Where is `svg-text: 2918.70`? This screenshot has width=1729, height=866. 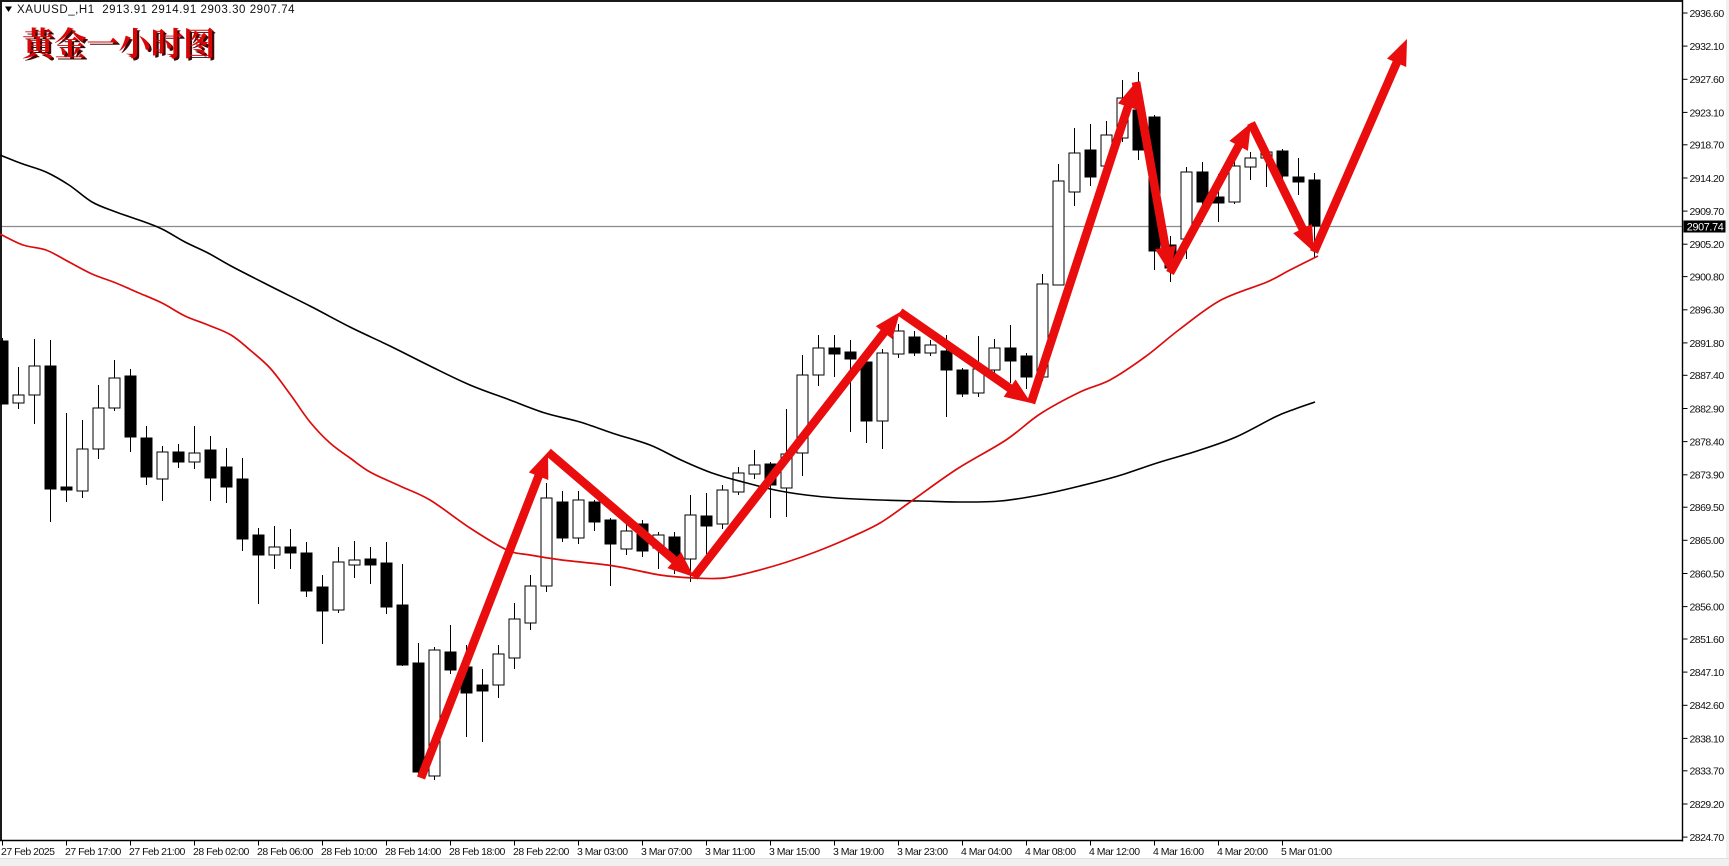 svg-text: 2918.70 is located at coordinates (1707, 146).